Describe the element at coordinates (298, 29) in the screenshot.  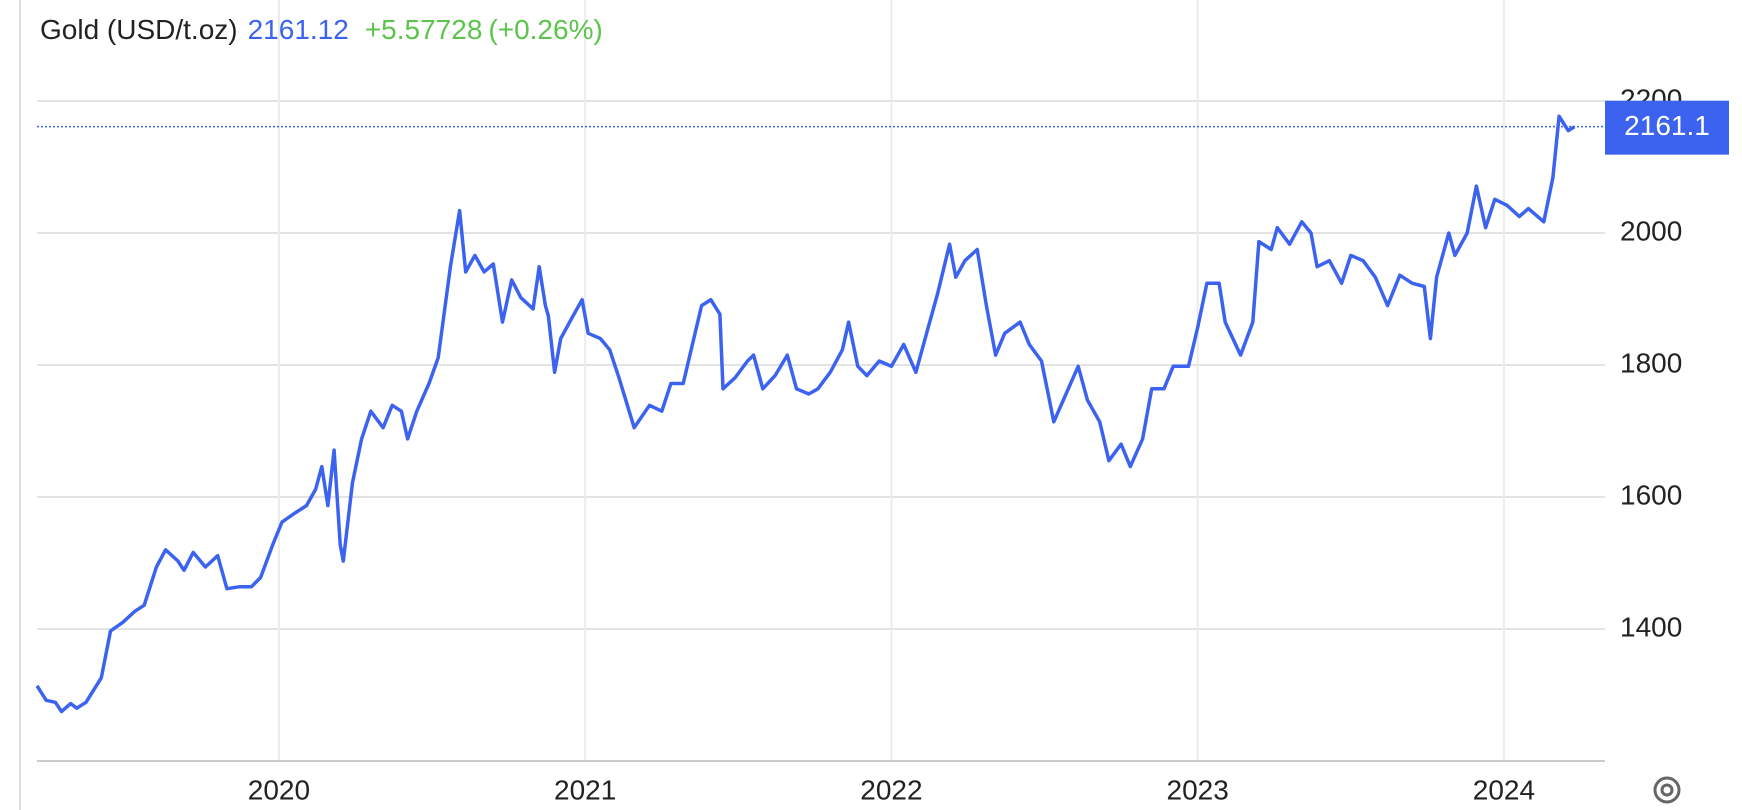
I see `price: 2161.12` at that location.